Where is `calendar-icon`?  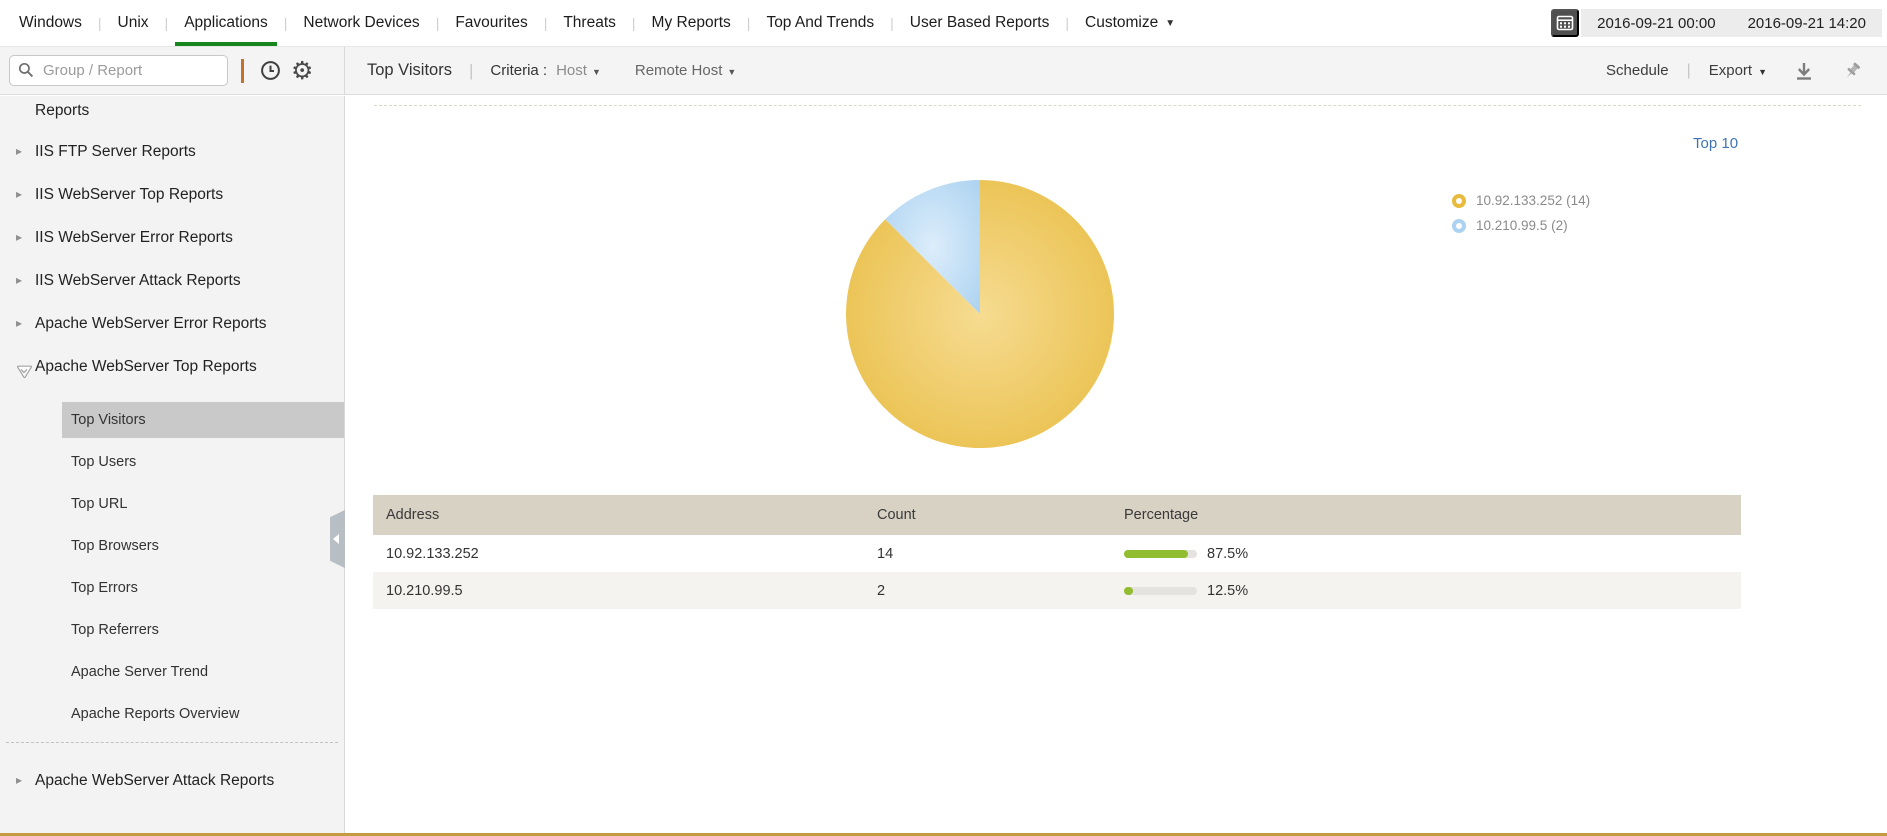 calendar-icon is located at coordinates (1565, 23).